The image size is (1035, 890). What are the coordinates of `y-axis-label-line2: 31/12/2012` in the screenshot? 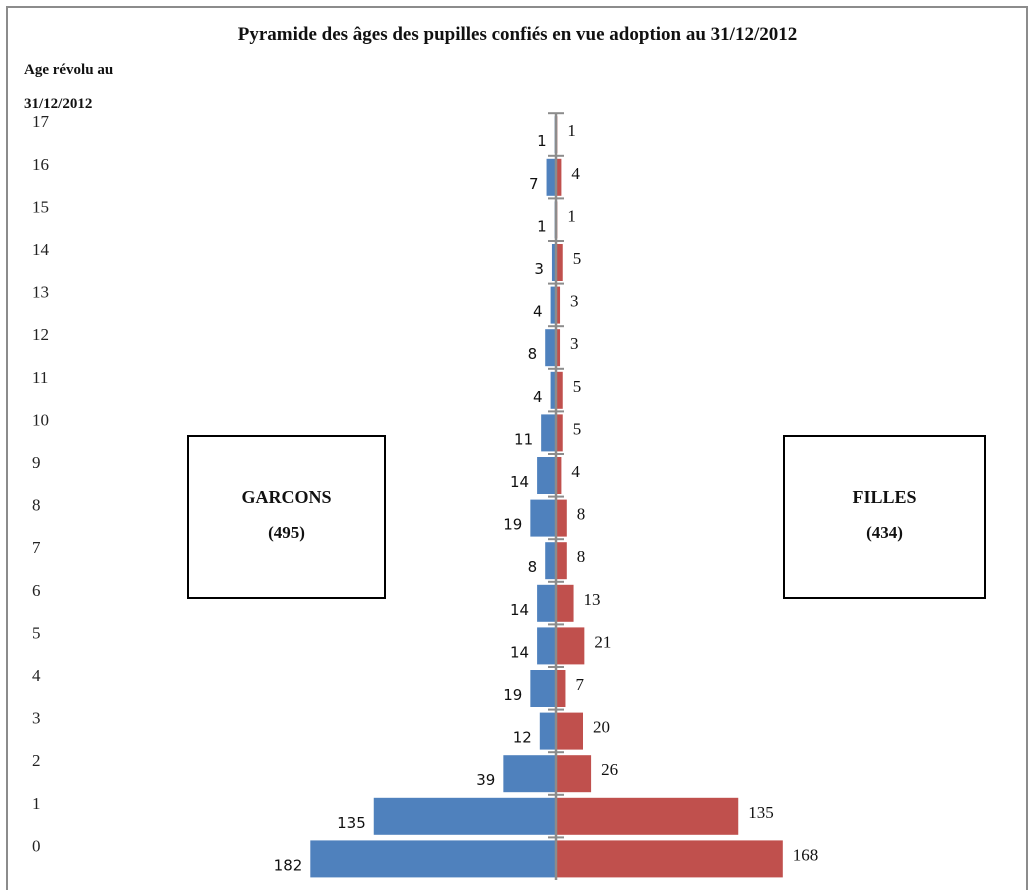 It's located at (58, 104).